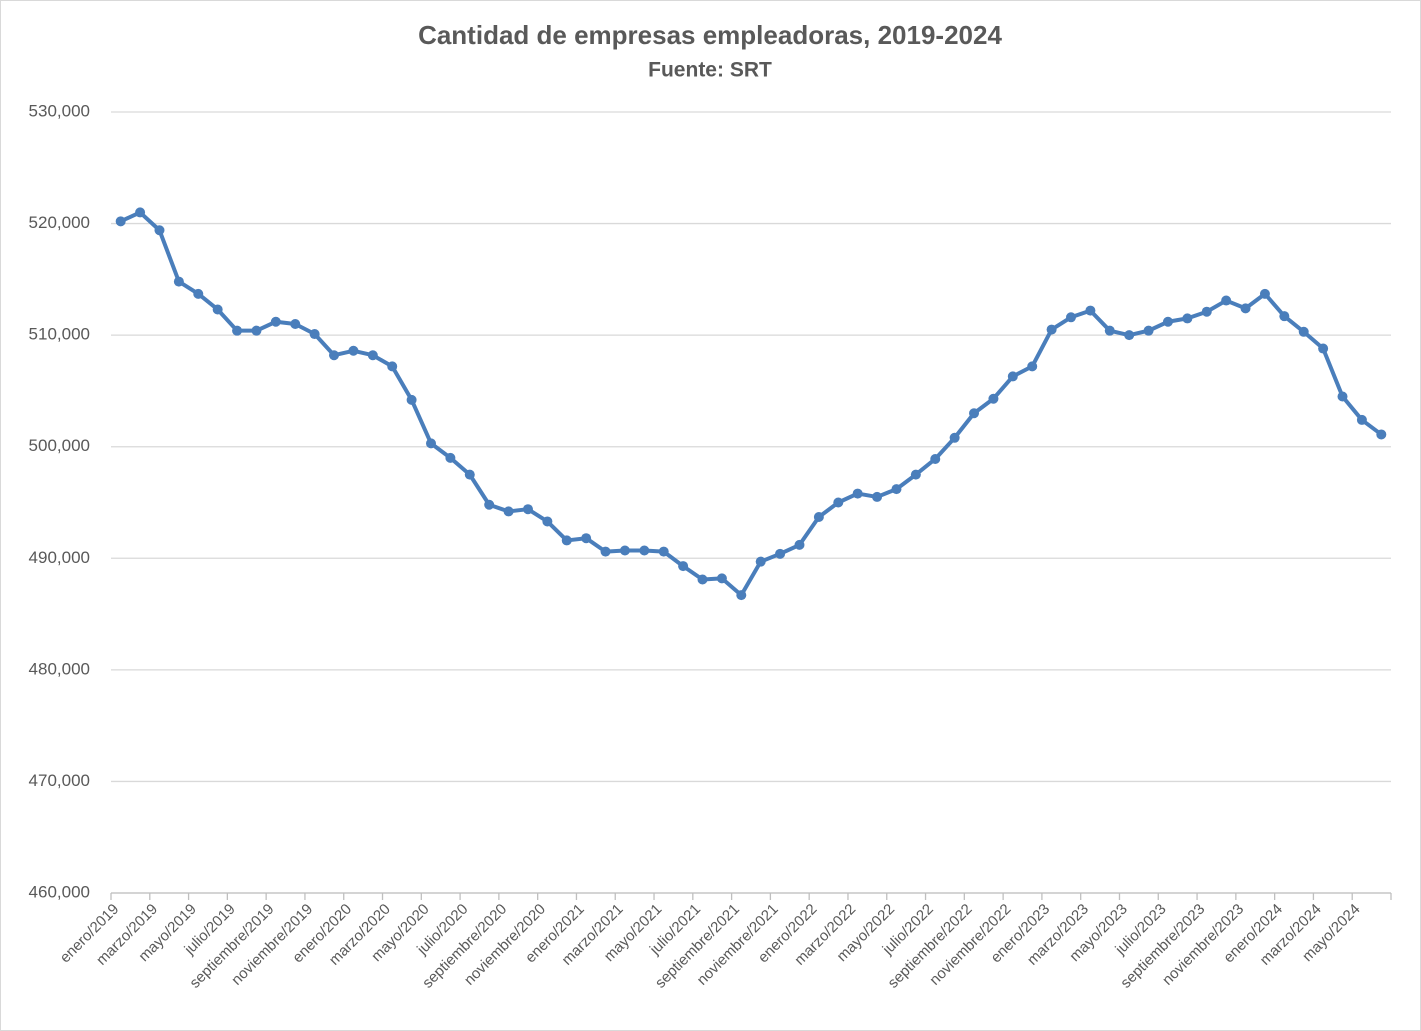  I want to click on y-tick-label: 510,000, so click(59, 334).